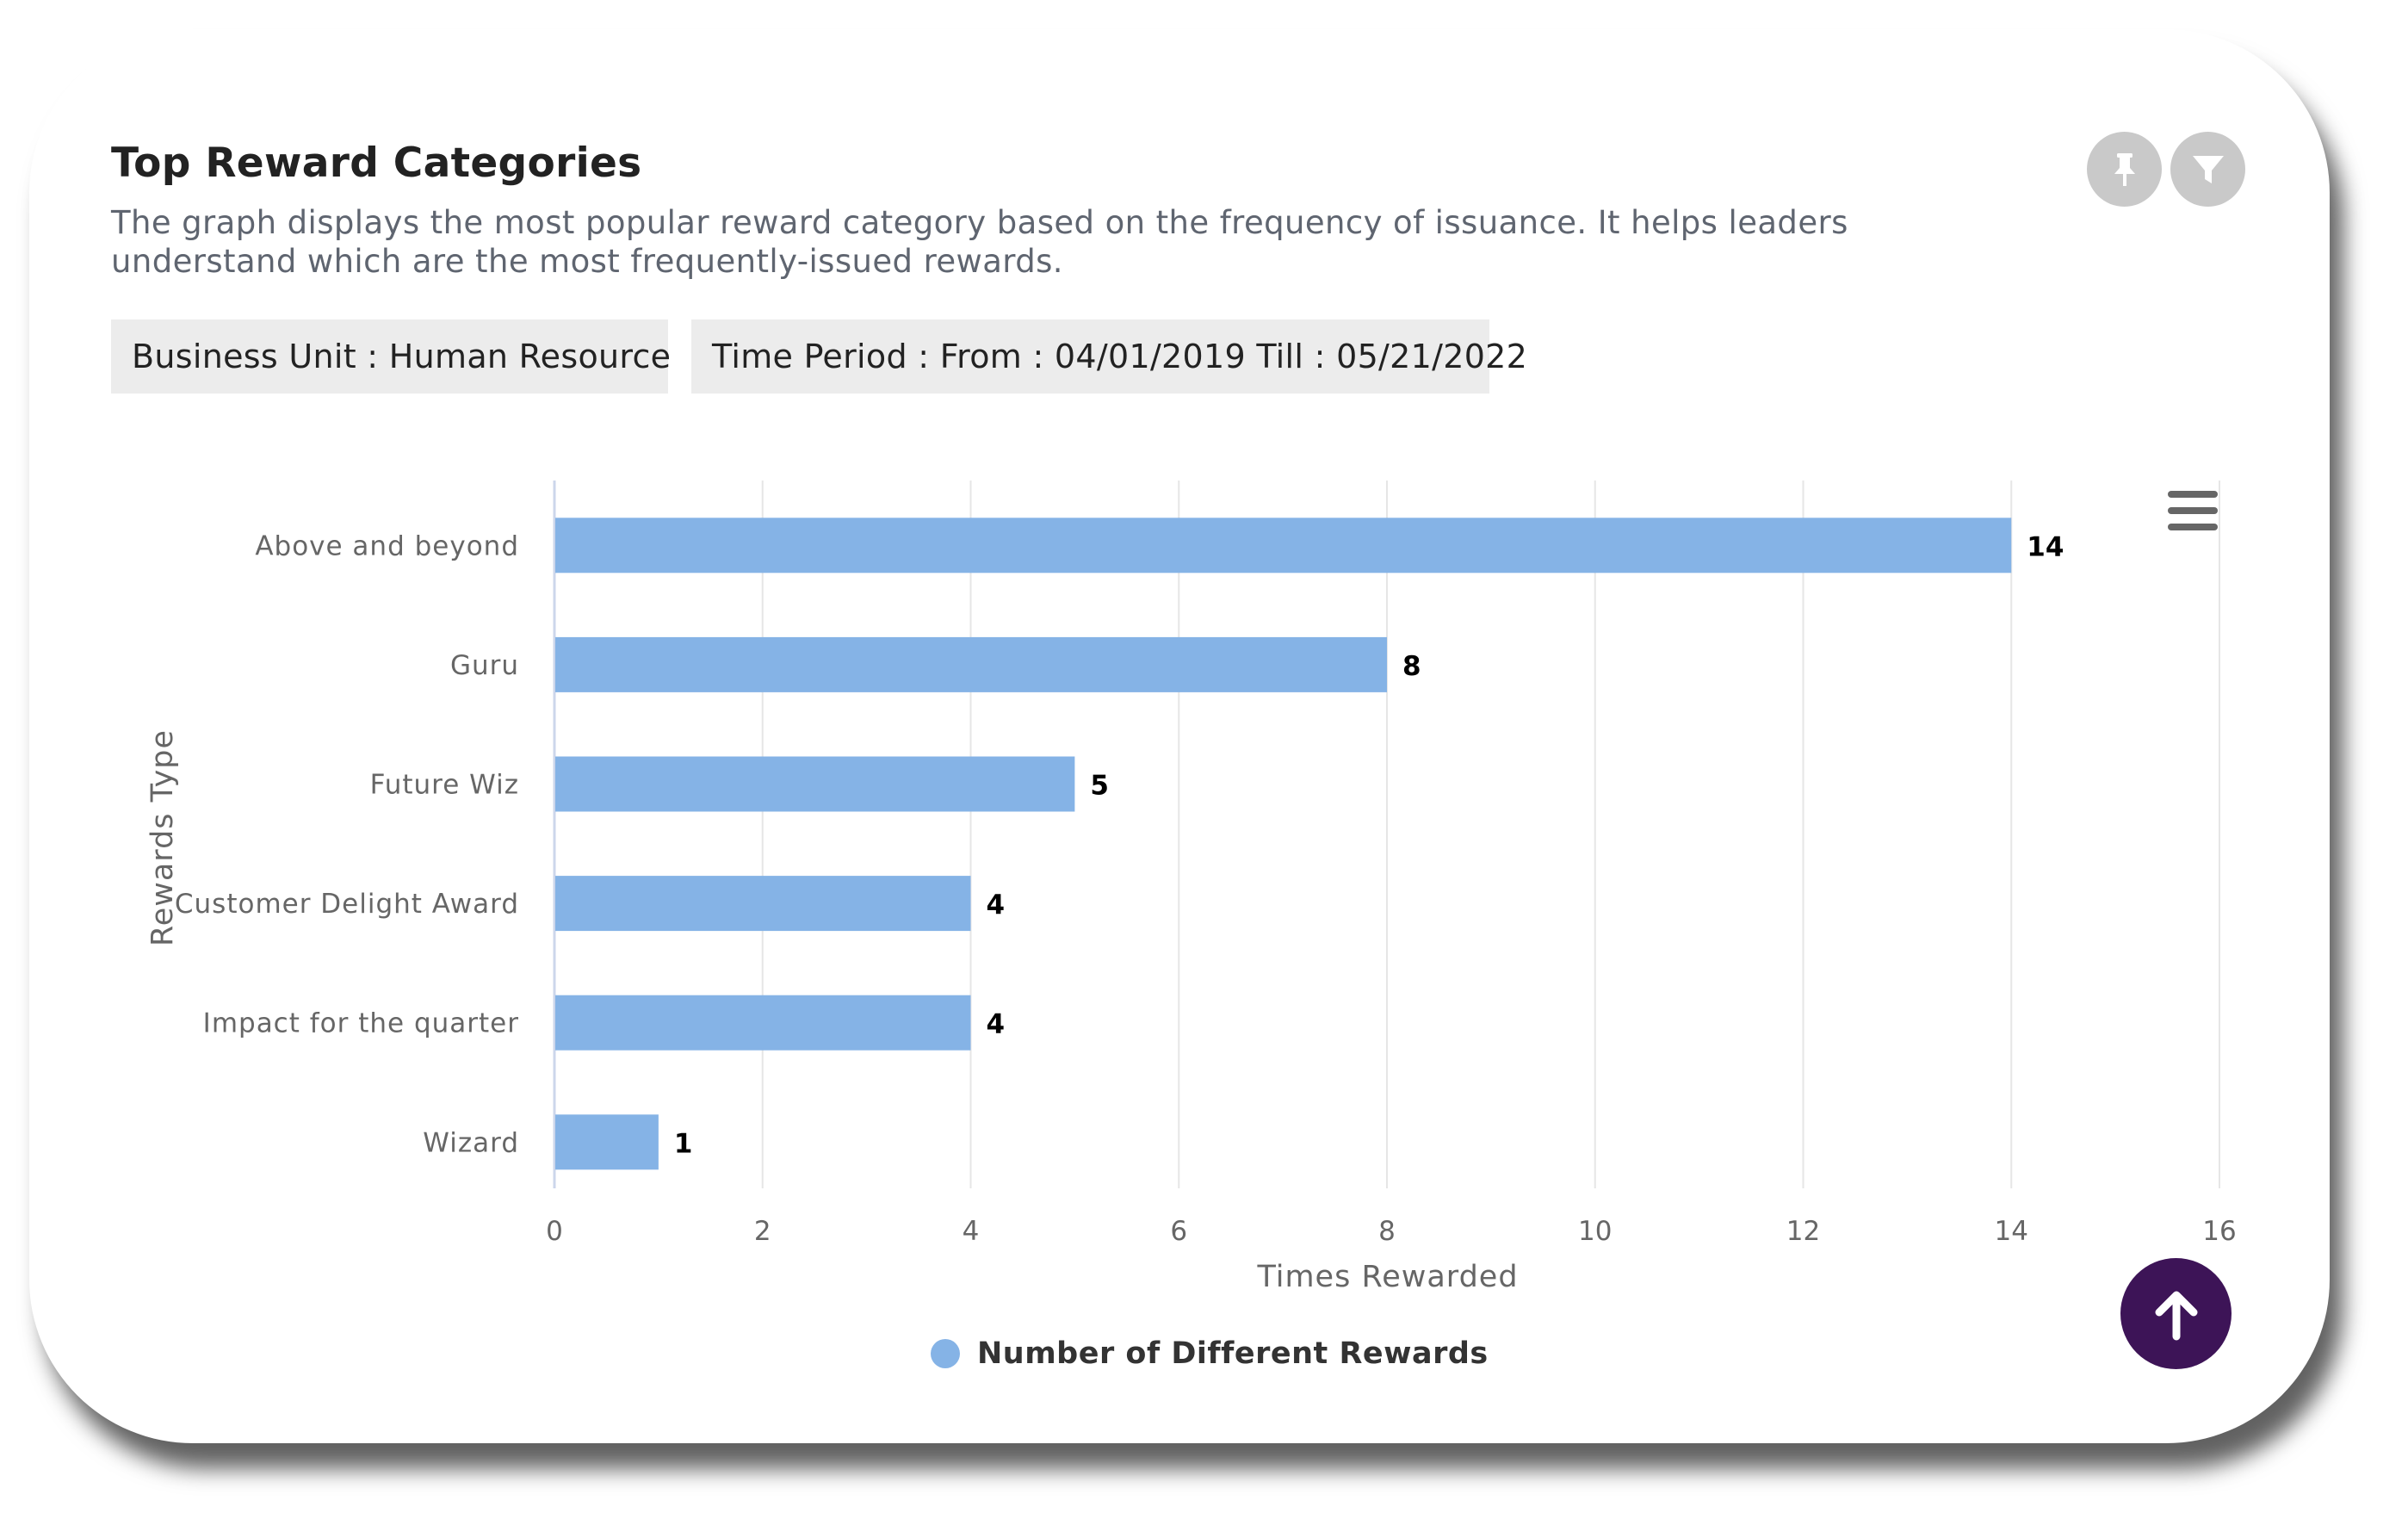 This screenshot has width=2408, height=1519. What do you see at coordinates (484, 666) in the screenshot?
I see `category-label: Guru` at bounding box center [484, 666].